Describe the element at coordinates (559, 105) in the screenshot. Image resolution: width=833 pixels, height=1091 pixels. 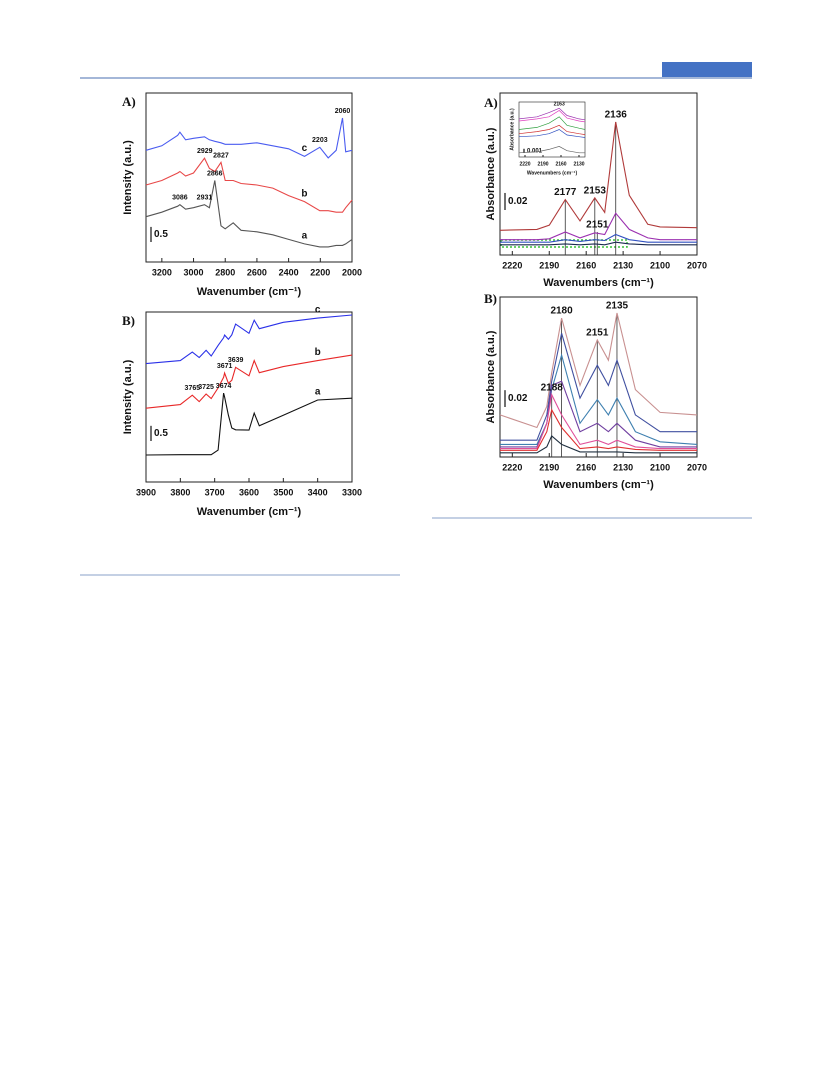
I see `peak-label: 2163` at that location.